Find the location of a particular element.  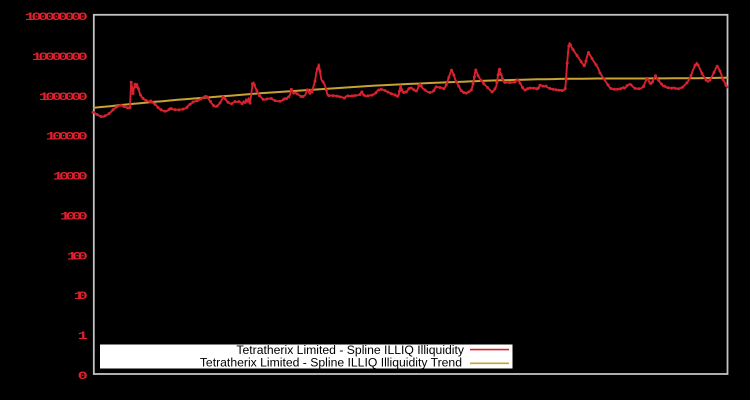

svg-text: 10 is located at coordinates (81, 297).